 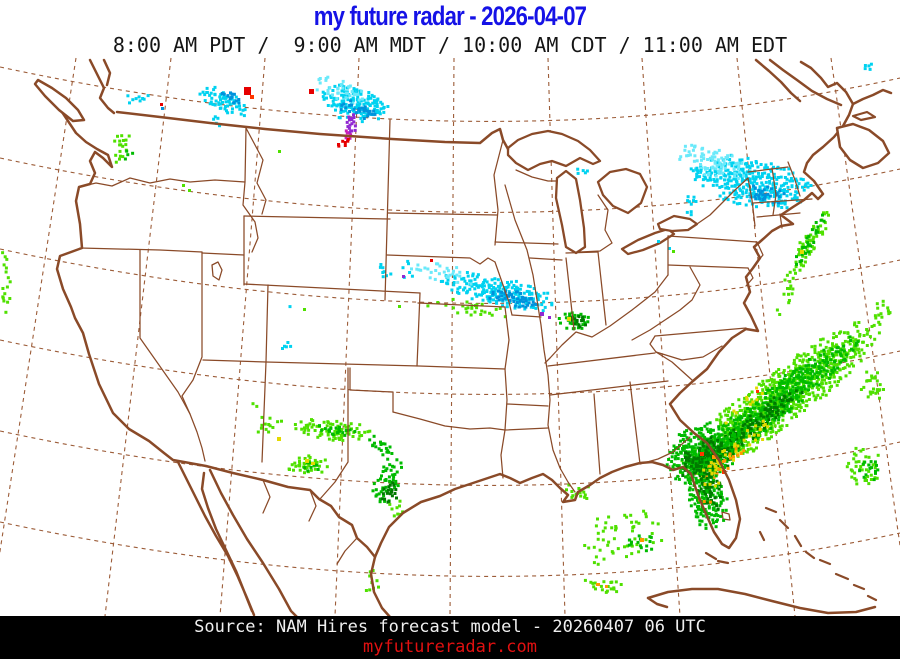 What do you see at coordinates (380, 587) in the screenshot?
I see `mexico-east-coast` at bounding box center [380, 587].